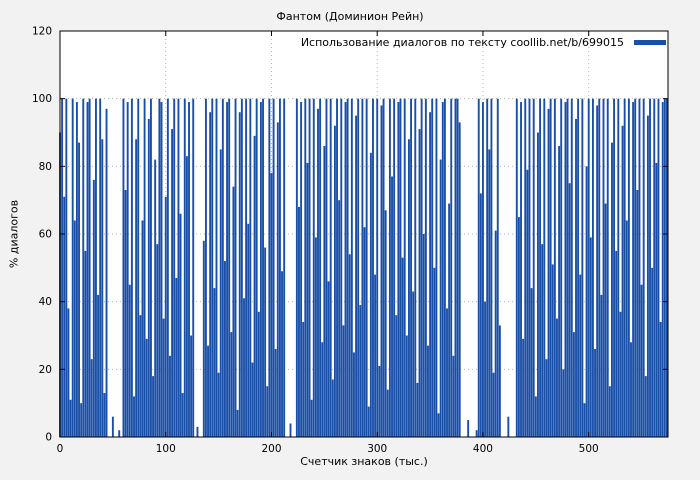  I want to click on y-tick-label: 60, so click(45, 235).